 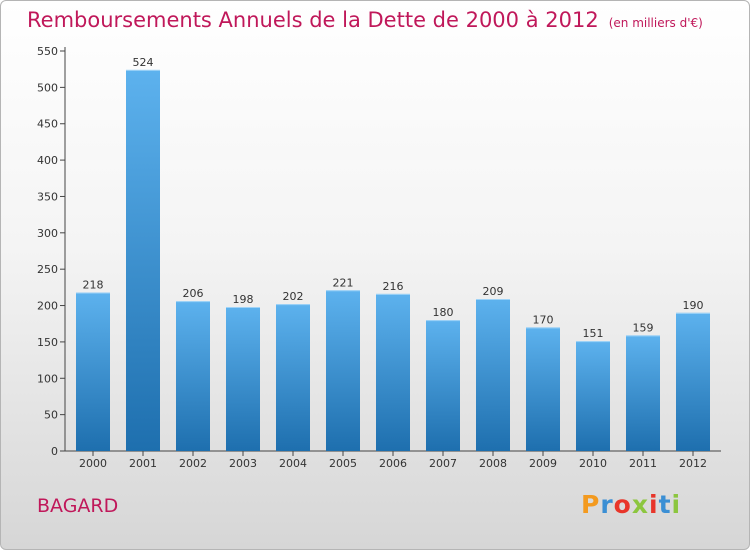 What do you see at coordinates (493, 291) in the screenshot?
I see `data-label: 209` at bounding box center [493, 291].